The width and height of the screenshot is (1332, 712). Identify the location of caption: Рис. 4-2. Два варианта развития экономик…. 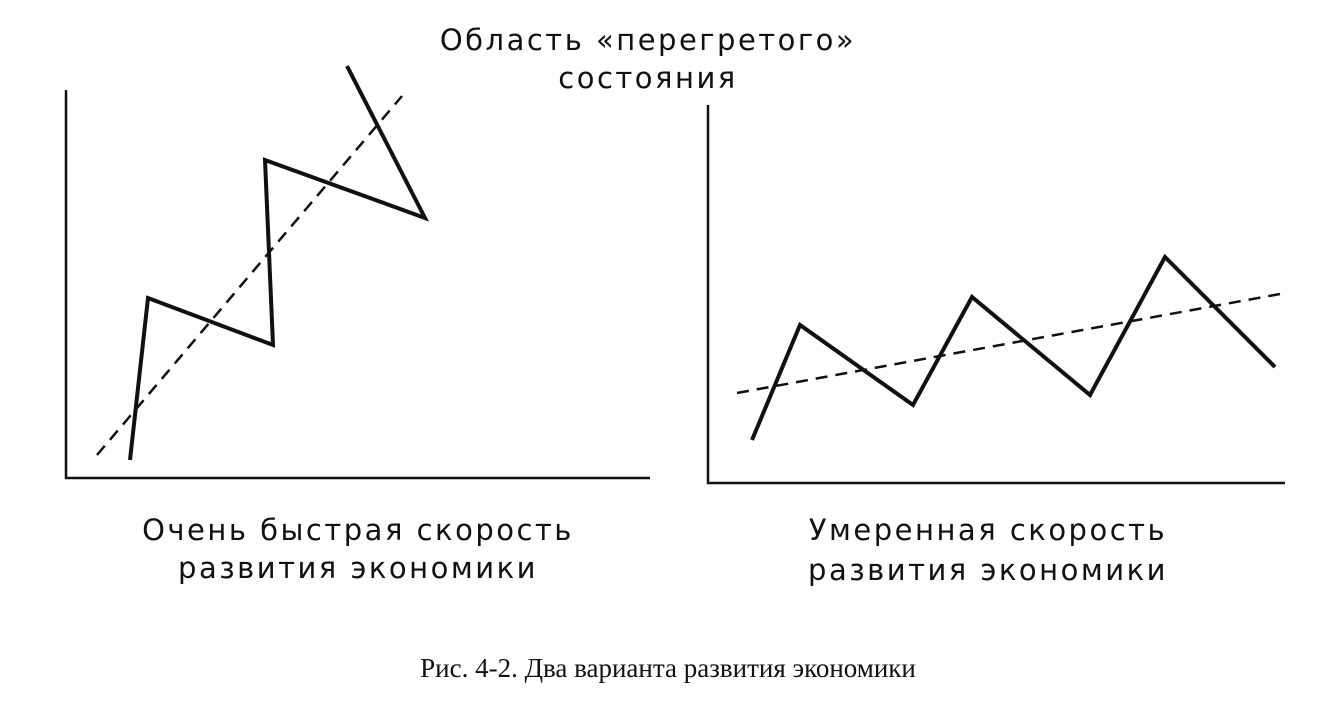
(668, 668).